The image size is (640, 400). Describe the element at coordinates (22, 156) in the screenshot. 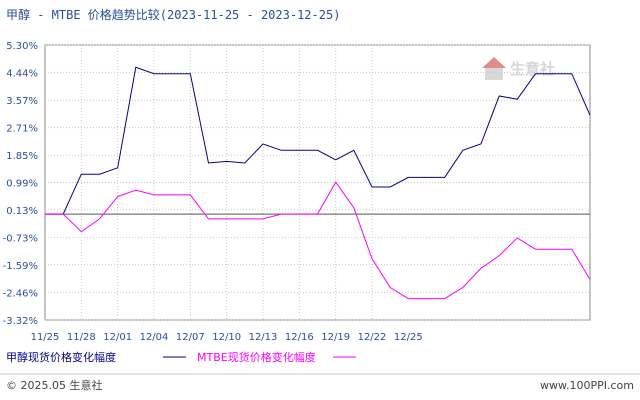

I see `y-tick-label: 1.85%` at that location.